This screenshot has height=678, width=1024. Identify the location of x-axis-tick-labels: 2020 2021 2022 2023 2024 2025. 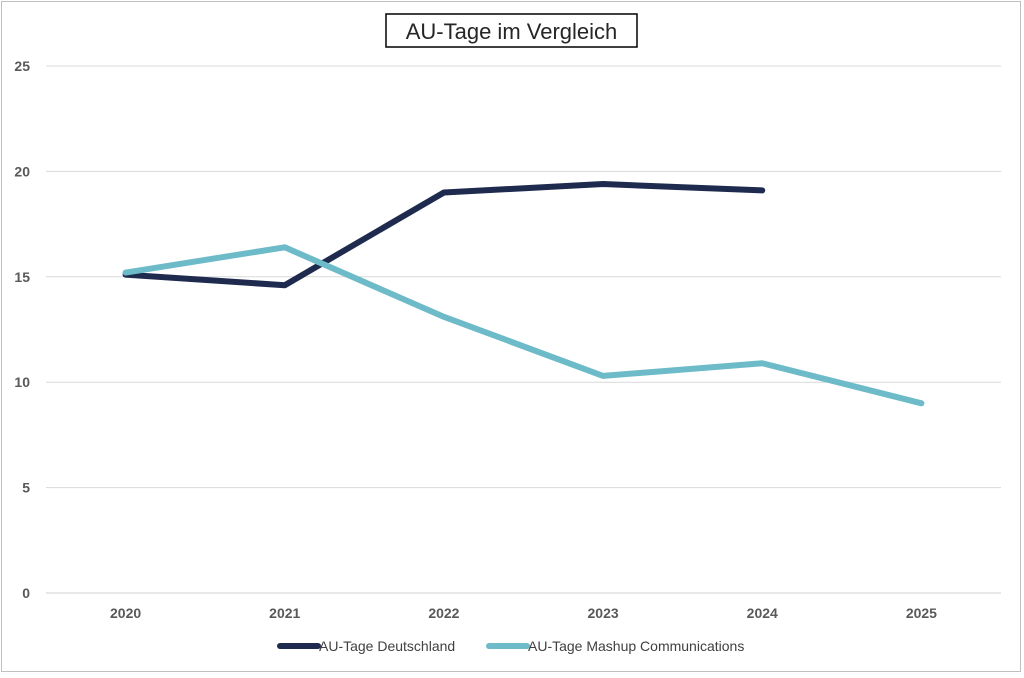
(523, 613).